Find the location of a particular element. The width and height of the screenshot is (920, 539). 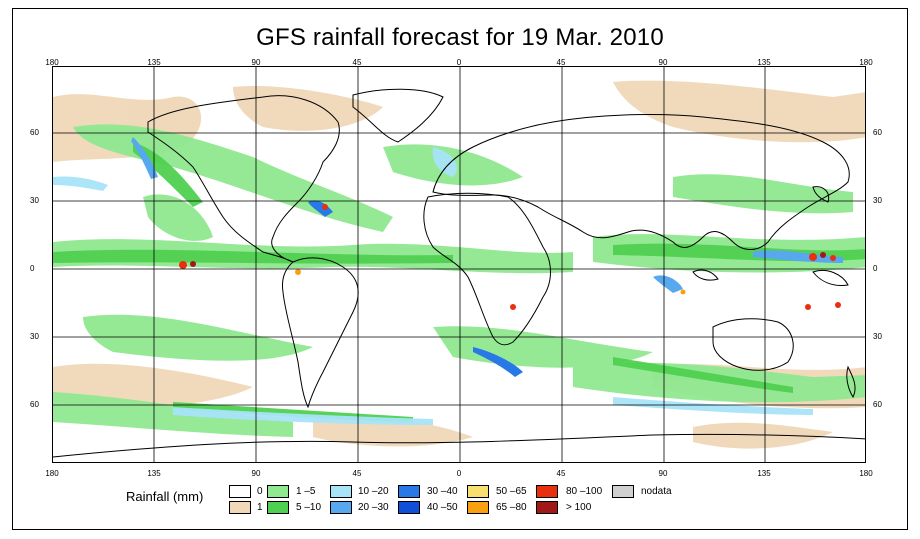

legend-label: 0 is located at coordinates (260, 491).